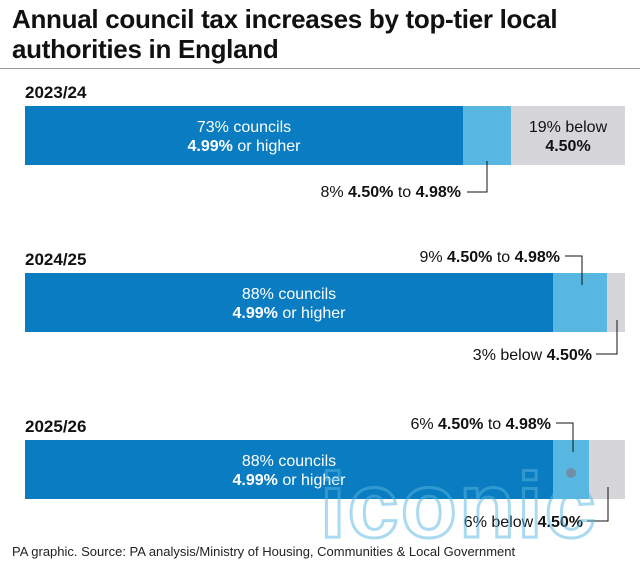 The image size is (640, 564). I want to click on title-divider, so click(320, 68).